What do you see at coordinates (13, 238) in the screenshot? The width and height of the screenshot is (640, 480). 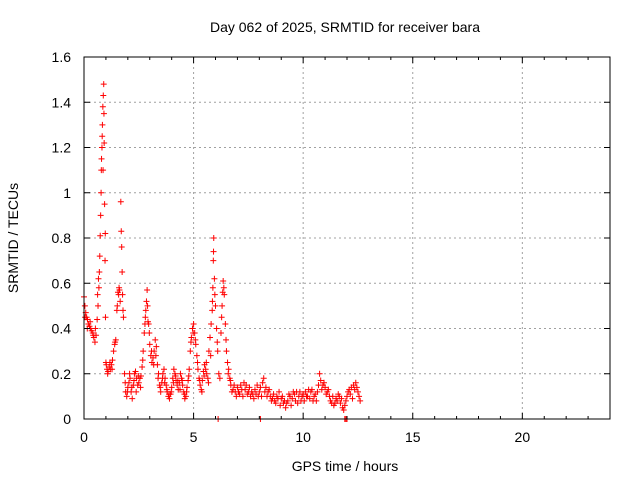 I see `y-axis-label: SRMTID / TECUs` at bounding box center [13, 238].